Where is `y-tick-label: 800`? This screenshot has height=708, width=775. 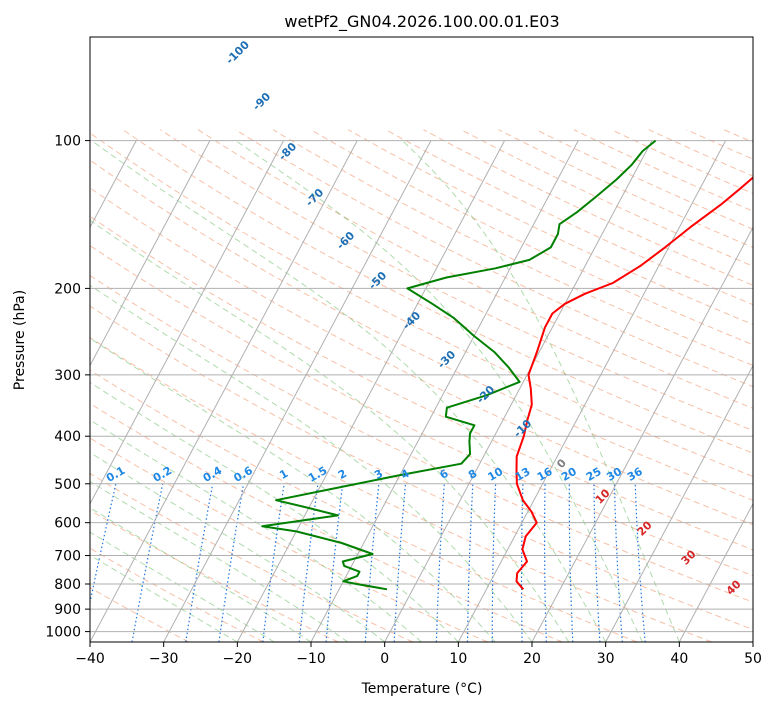 y-tick-label: 800 is located at coordinates (67, 585).